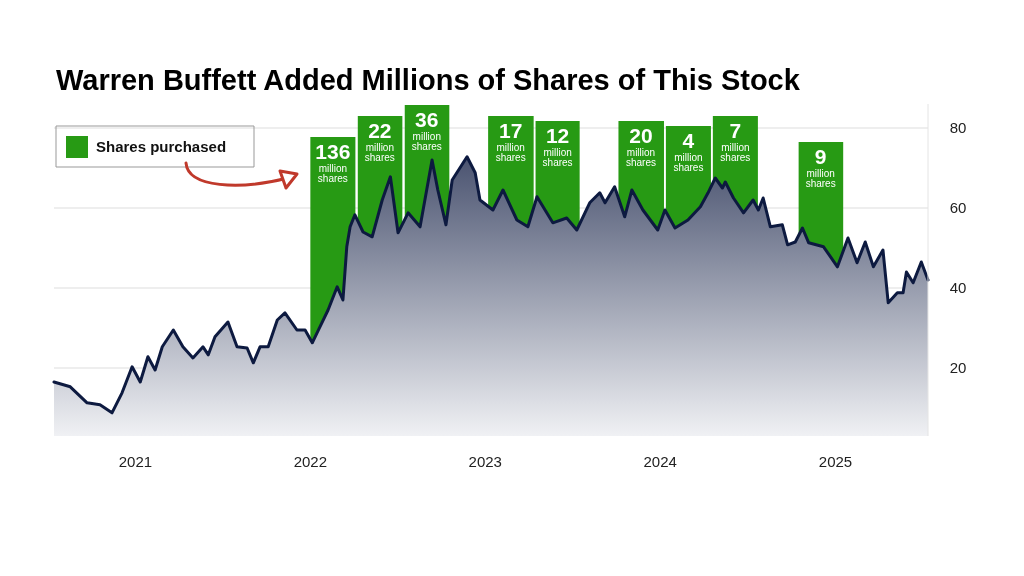 The image size is (1024, 576). Describe the element at coordinates (660, 461) in the screenshot. I see `x-tick-label: 2024` at that location.